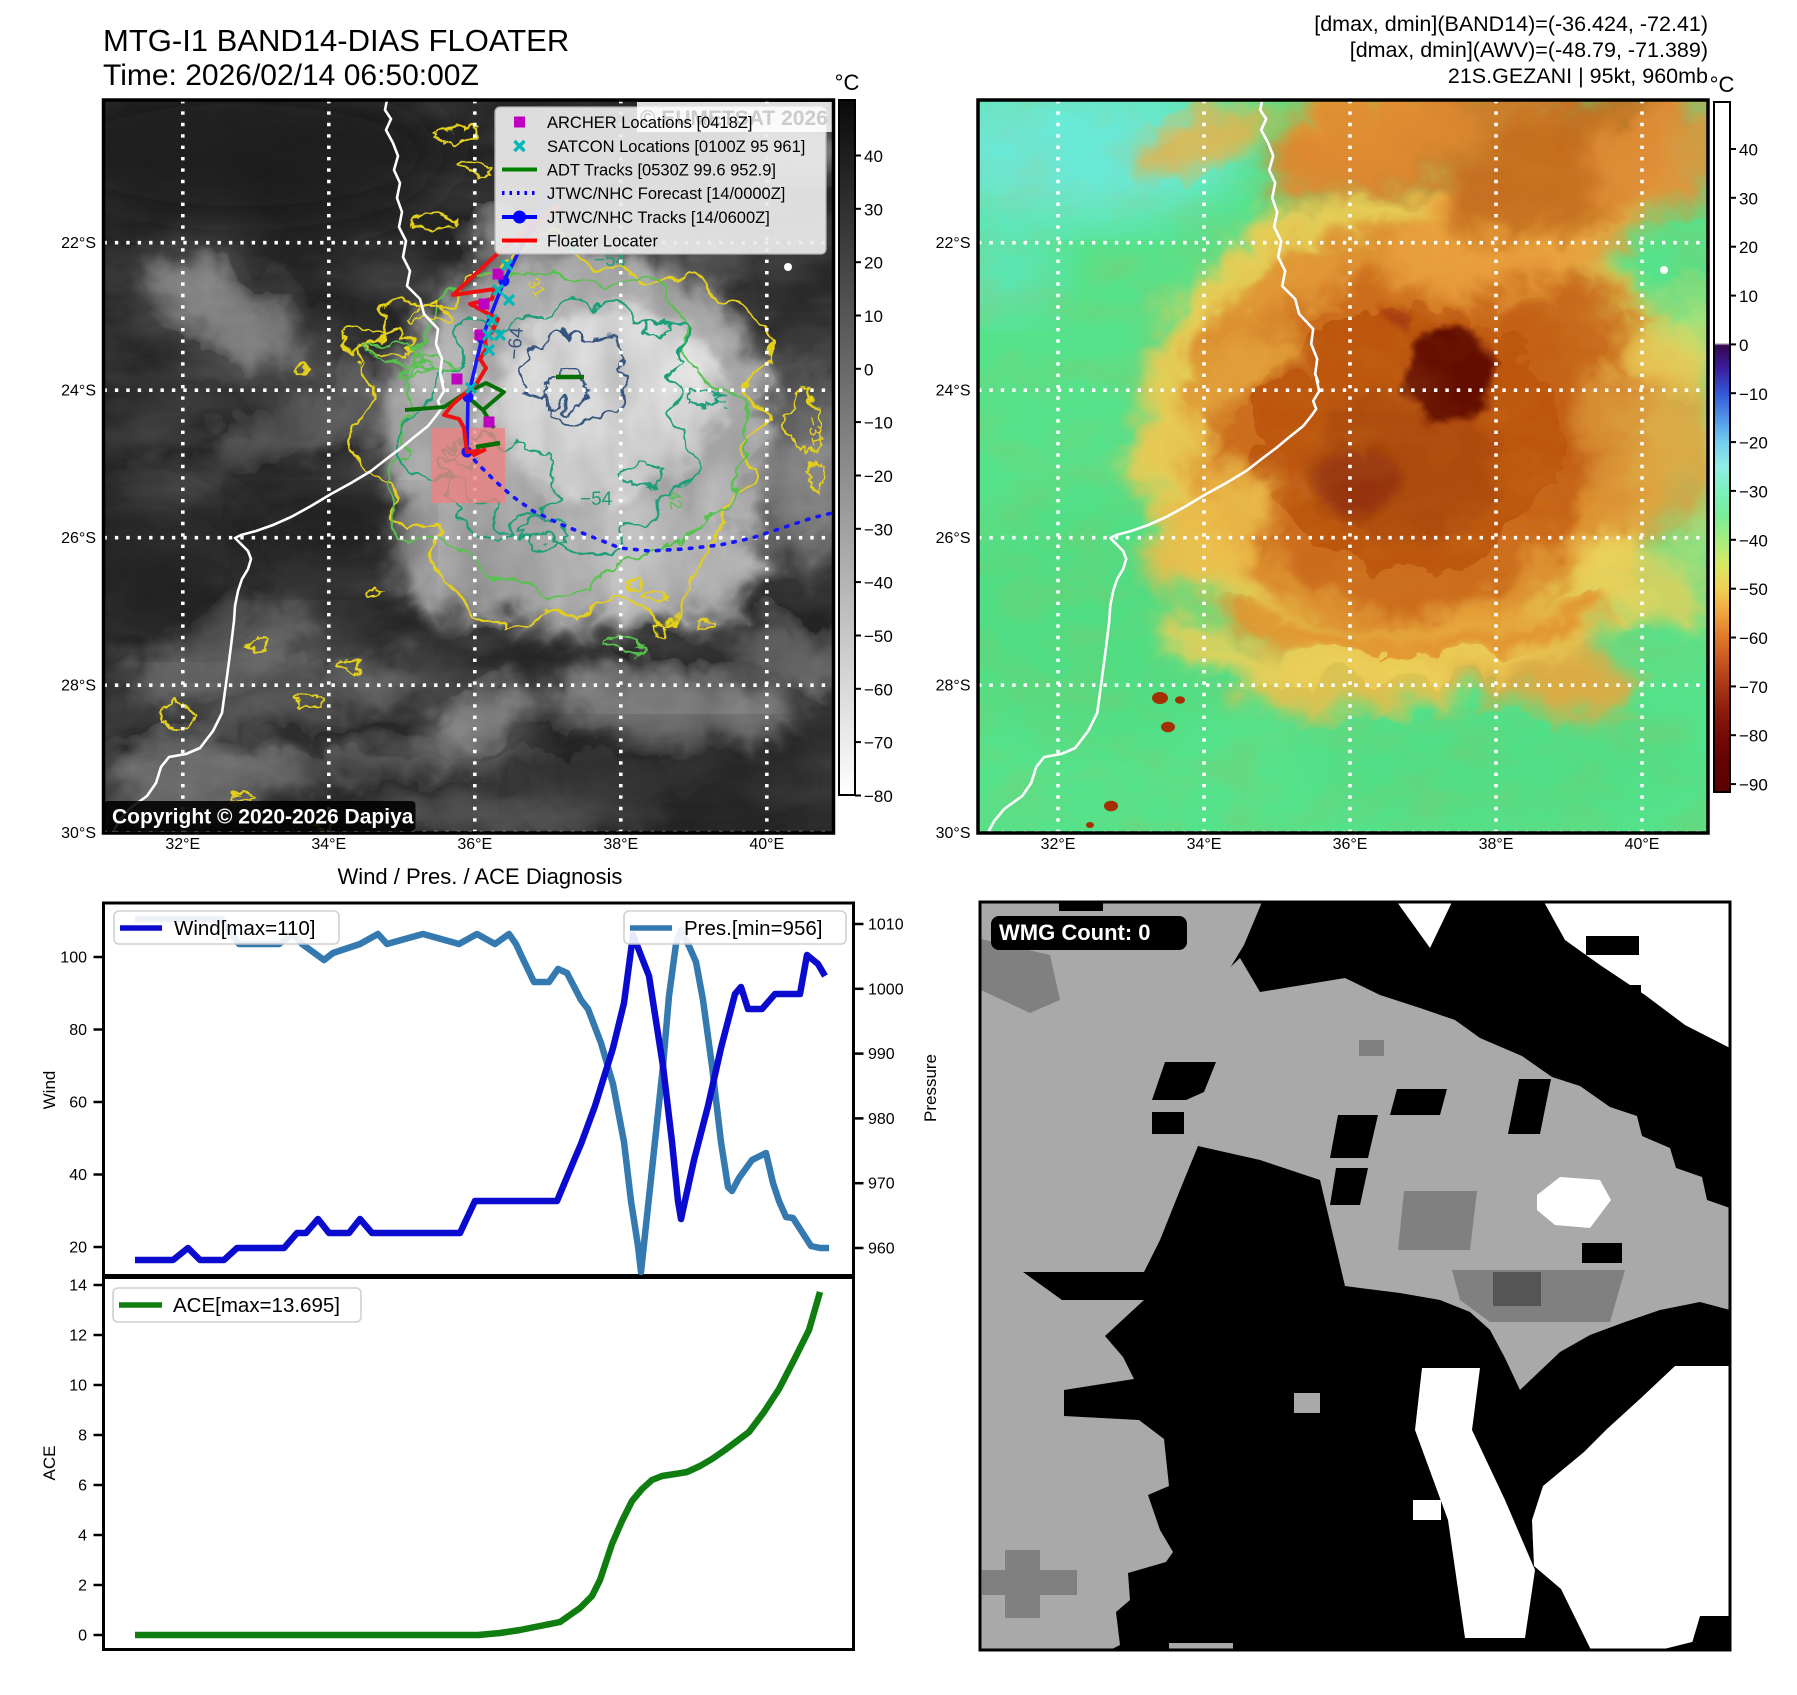  What do you see at coordinates (263, 817) in the screenshot?
I see `svg-text: Copyright © 2020-2026 Dapiya` at bounding box center [263, 817].